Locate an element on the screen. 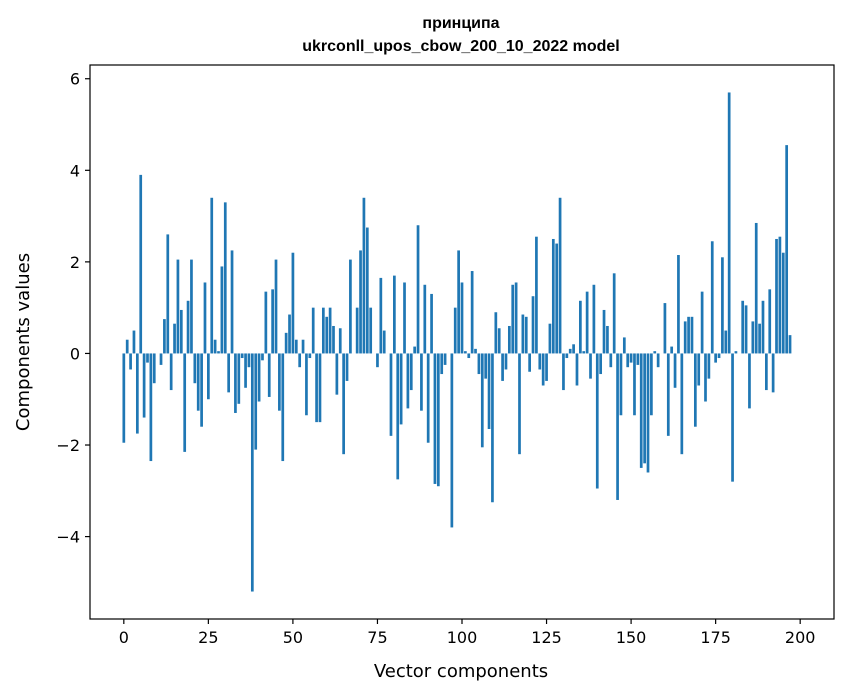 The height and width of the screenshot is (696, 847). x-axis-label: Vector components is located at coordinates (461, 671).